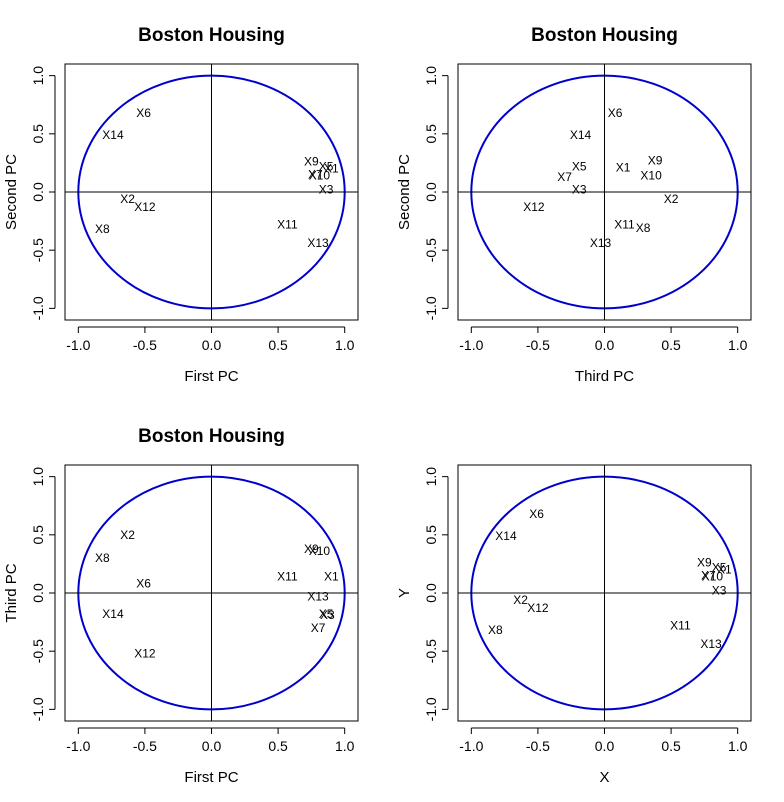 The height and width of the screenshot is (802, 784). Describe the element at coordinates (11, 592) in the screenshot. I see `y-axis-label: Third PC` at that location.